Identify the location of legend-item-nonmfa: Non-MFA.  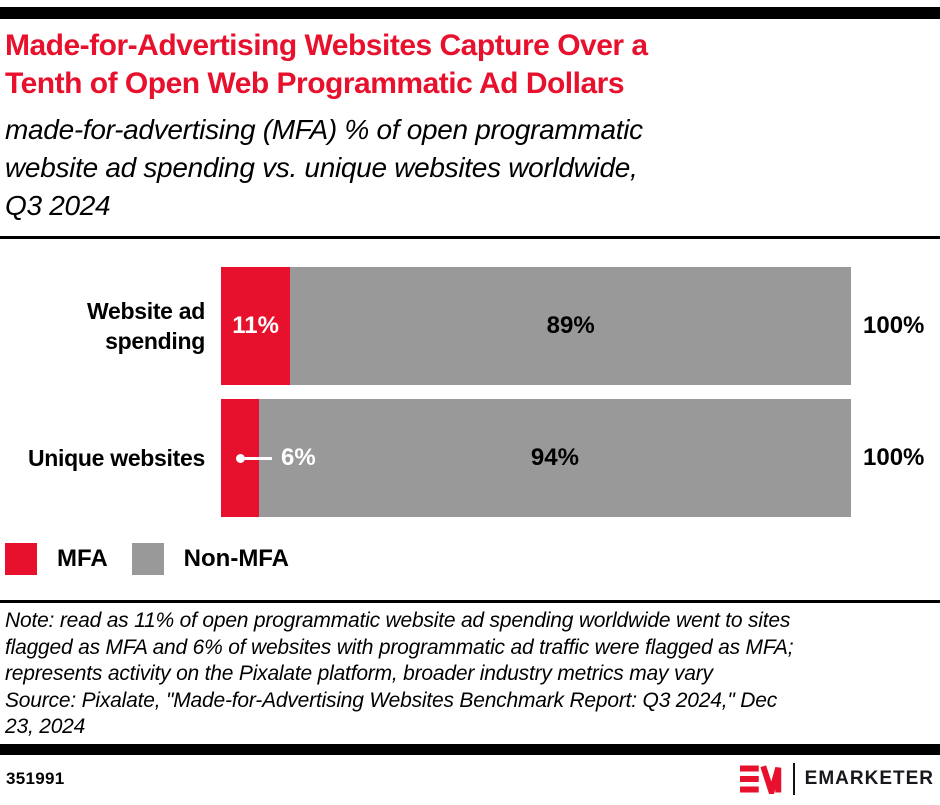
(210, 559).